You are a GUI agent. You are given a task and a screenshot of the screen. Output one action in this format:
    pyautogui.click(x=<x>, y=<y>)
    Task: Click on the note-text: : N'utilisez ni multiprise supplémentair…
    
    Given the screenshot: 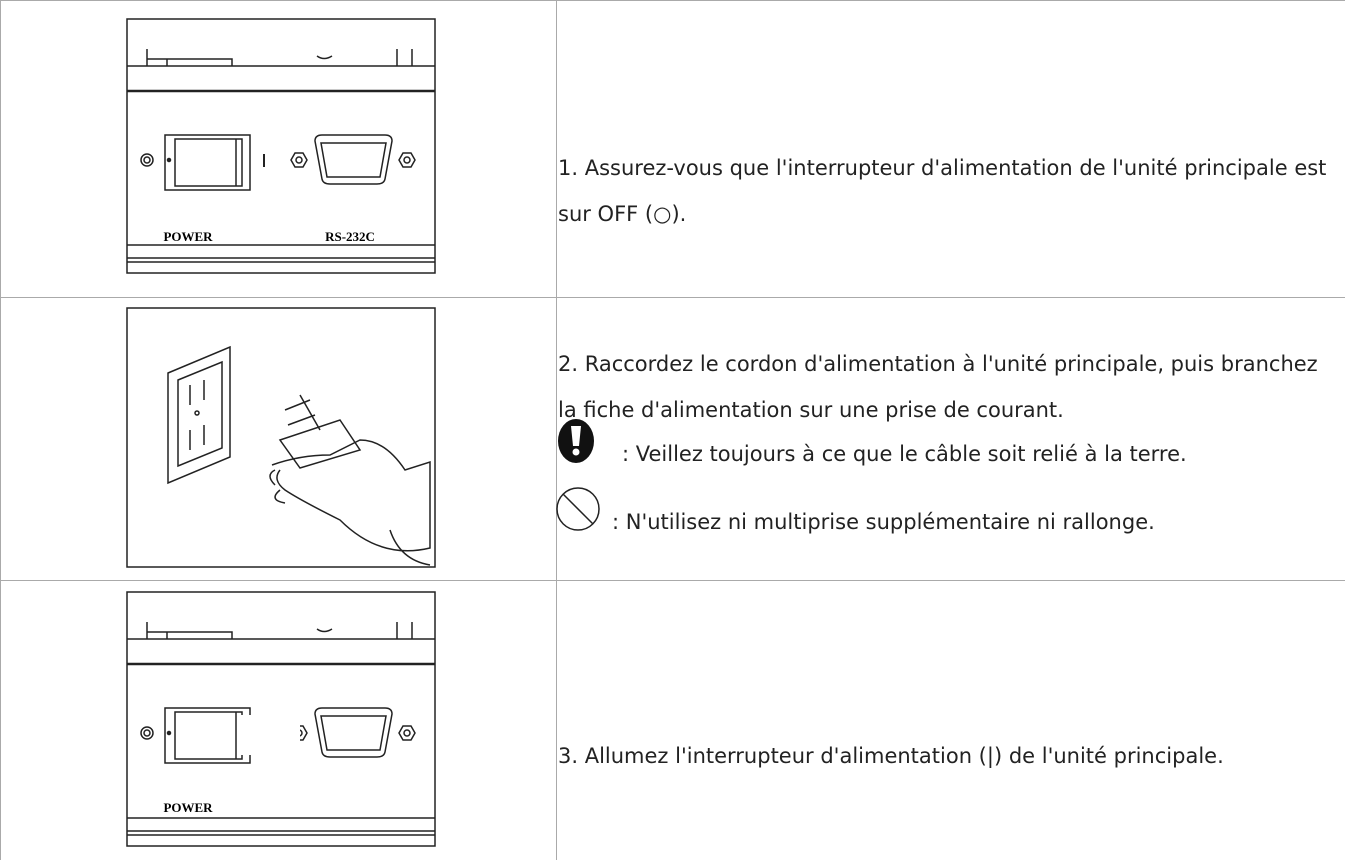 What is the action you would take?
    pyautogui.click(x=883, y=522)
    